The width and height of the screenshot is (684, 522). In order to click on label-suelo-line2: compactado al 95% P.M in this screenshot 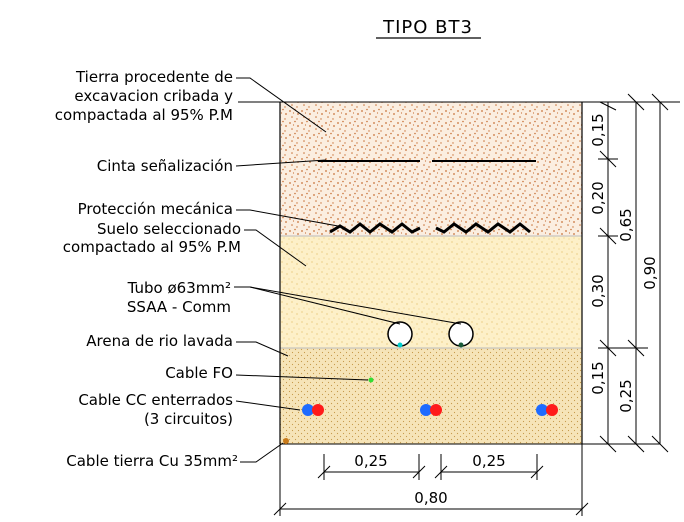, I will do `click(152, 247)`.